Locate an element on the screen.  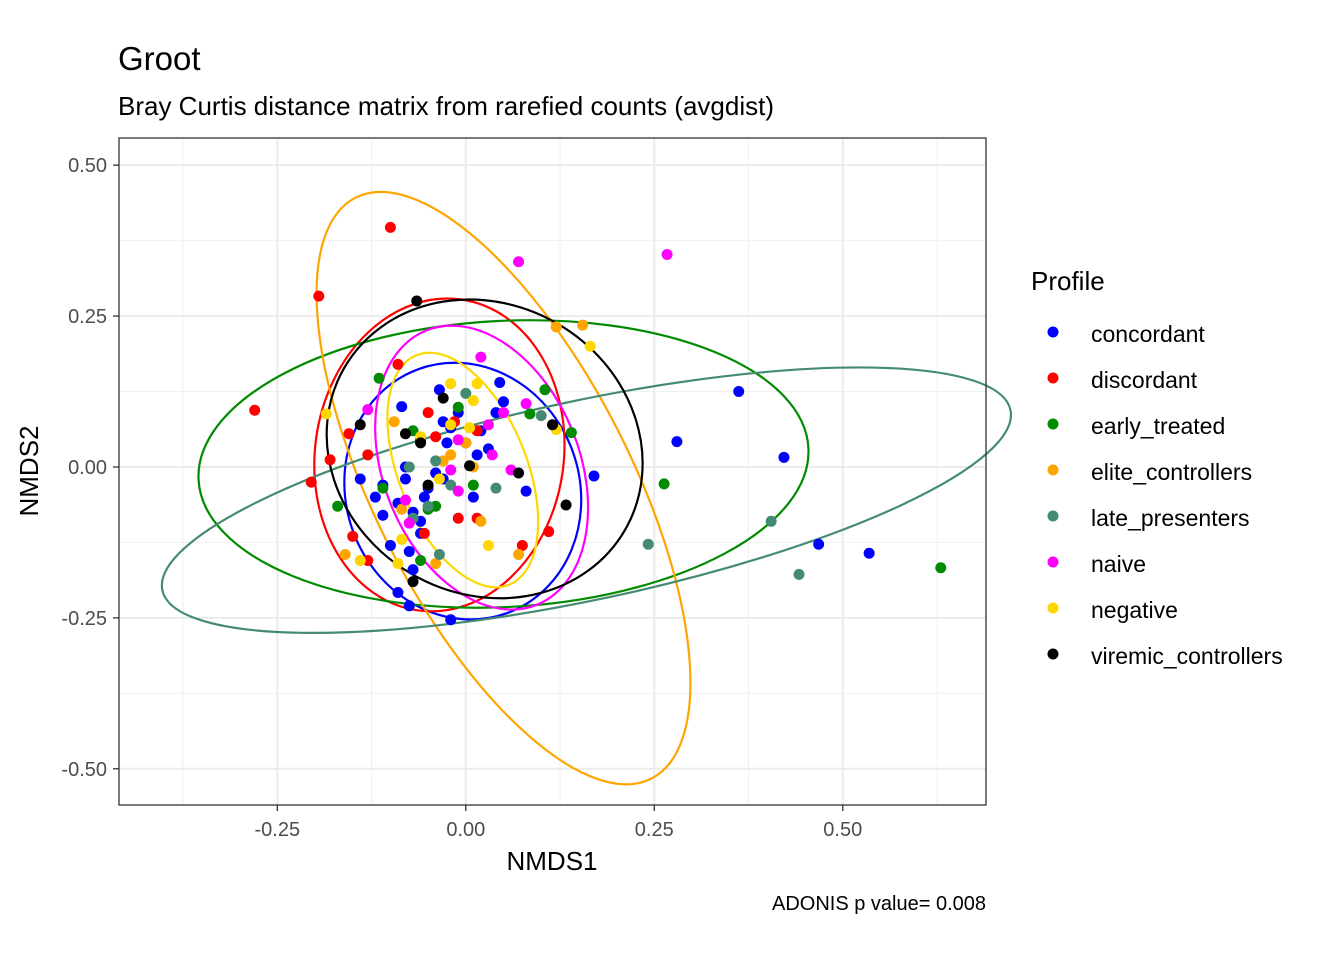
legend-key-elite-controllers is located at coordinates (1053, 470).